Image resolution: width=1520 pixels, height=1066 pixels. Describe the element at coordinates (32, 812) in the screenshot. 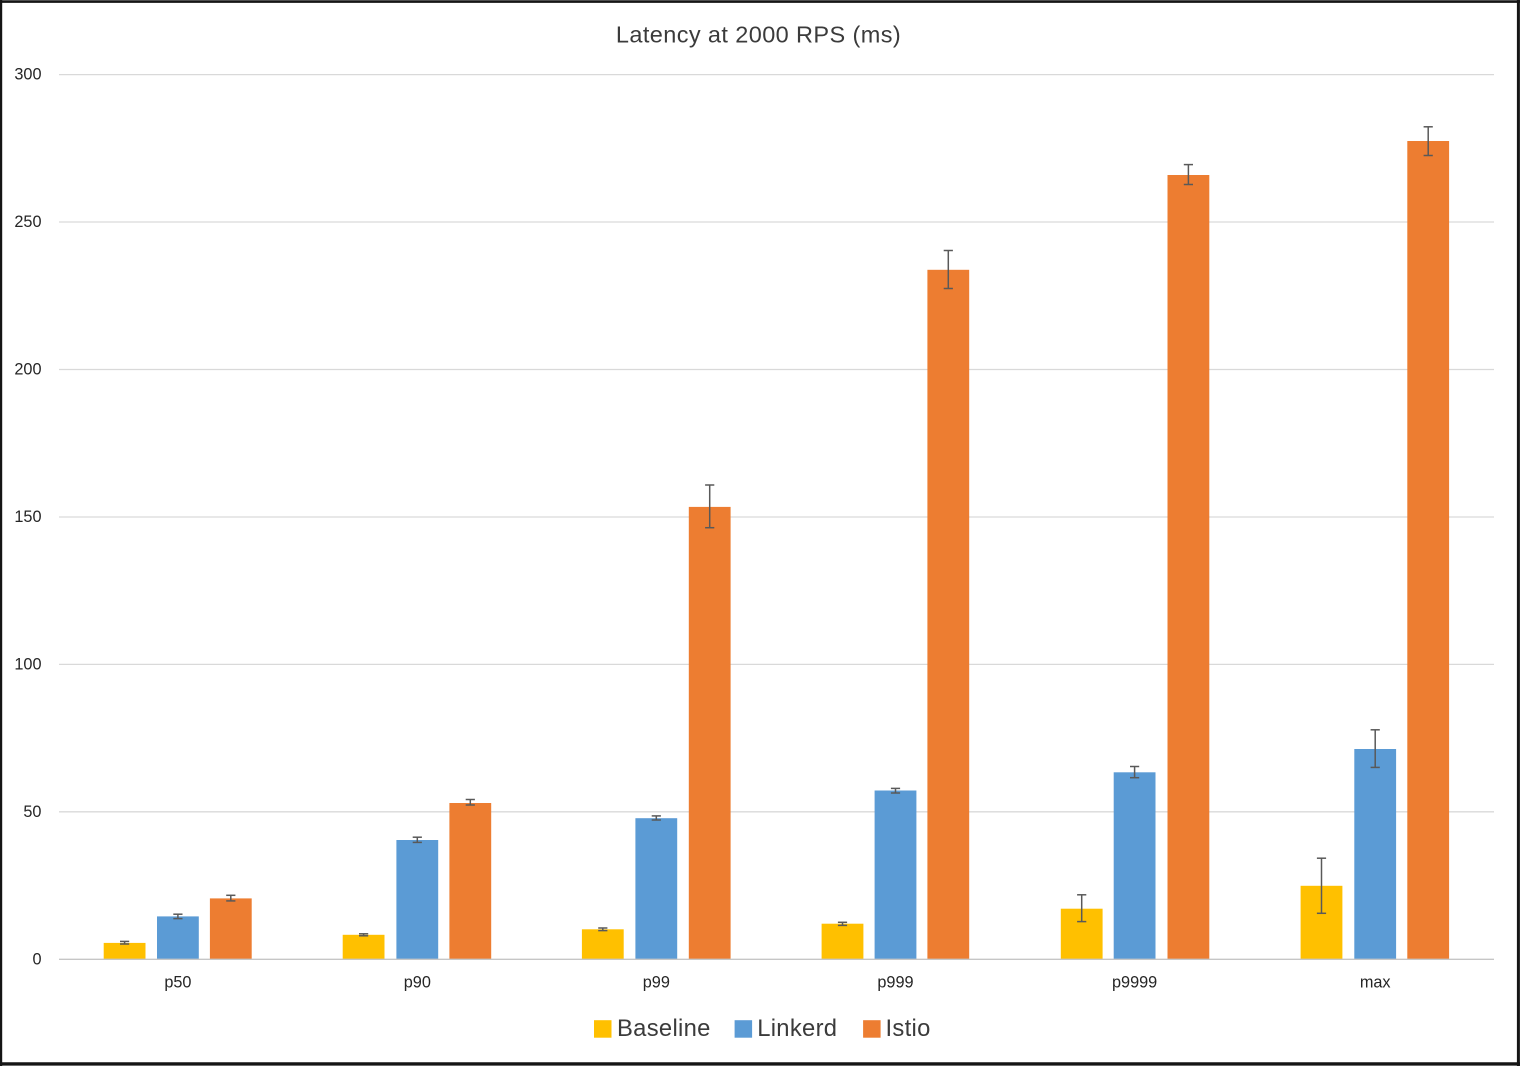

I see `svg-text: 50` at that location.